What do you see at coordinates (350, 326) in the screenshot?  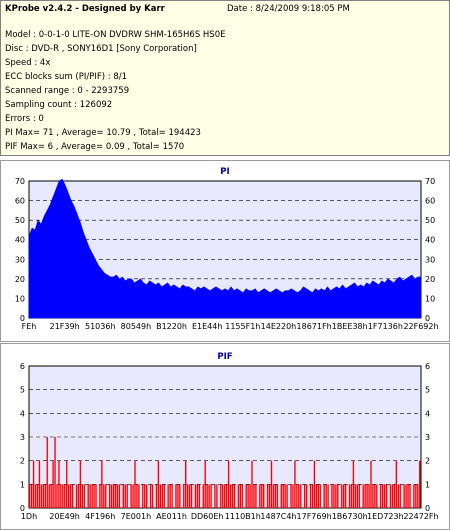 I see `pi-x-tick-label: 1BEE38h` at bounding box center [350, 326].